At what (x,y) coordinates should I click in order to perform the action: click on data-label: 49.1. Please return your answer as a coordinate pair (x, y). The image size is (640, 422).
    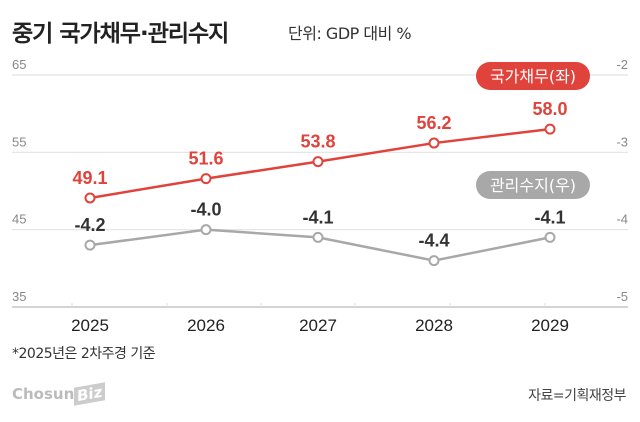
    Looking at the image, I should click on (89, 178).